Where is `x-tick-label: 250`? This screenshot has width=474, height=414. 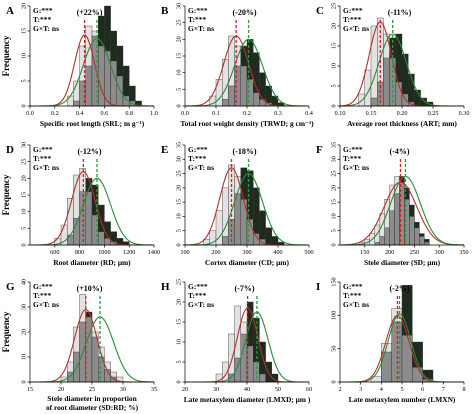 x-tick-label: 250 is located at coordinates (414, 252).